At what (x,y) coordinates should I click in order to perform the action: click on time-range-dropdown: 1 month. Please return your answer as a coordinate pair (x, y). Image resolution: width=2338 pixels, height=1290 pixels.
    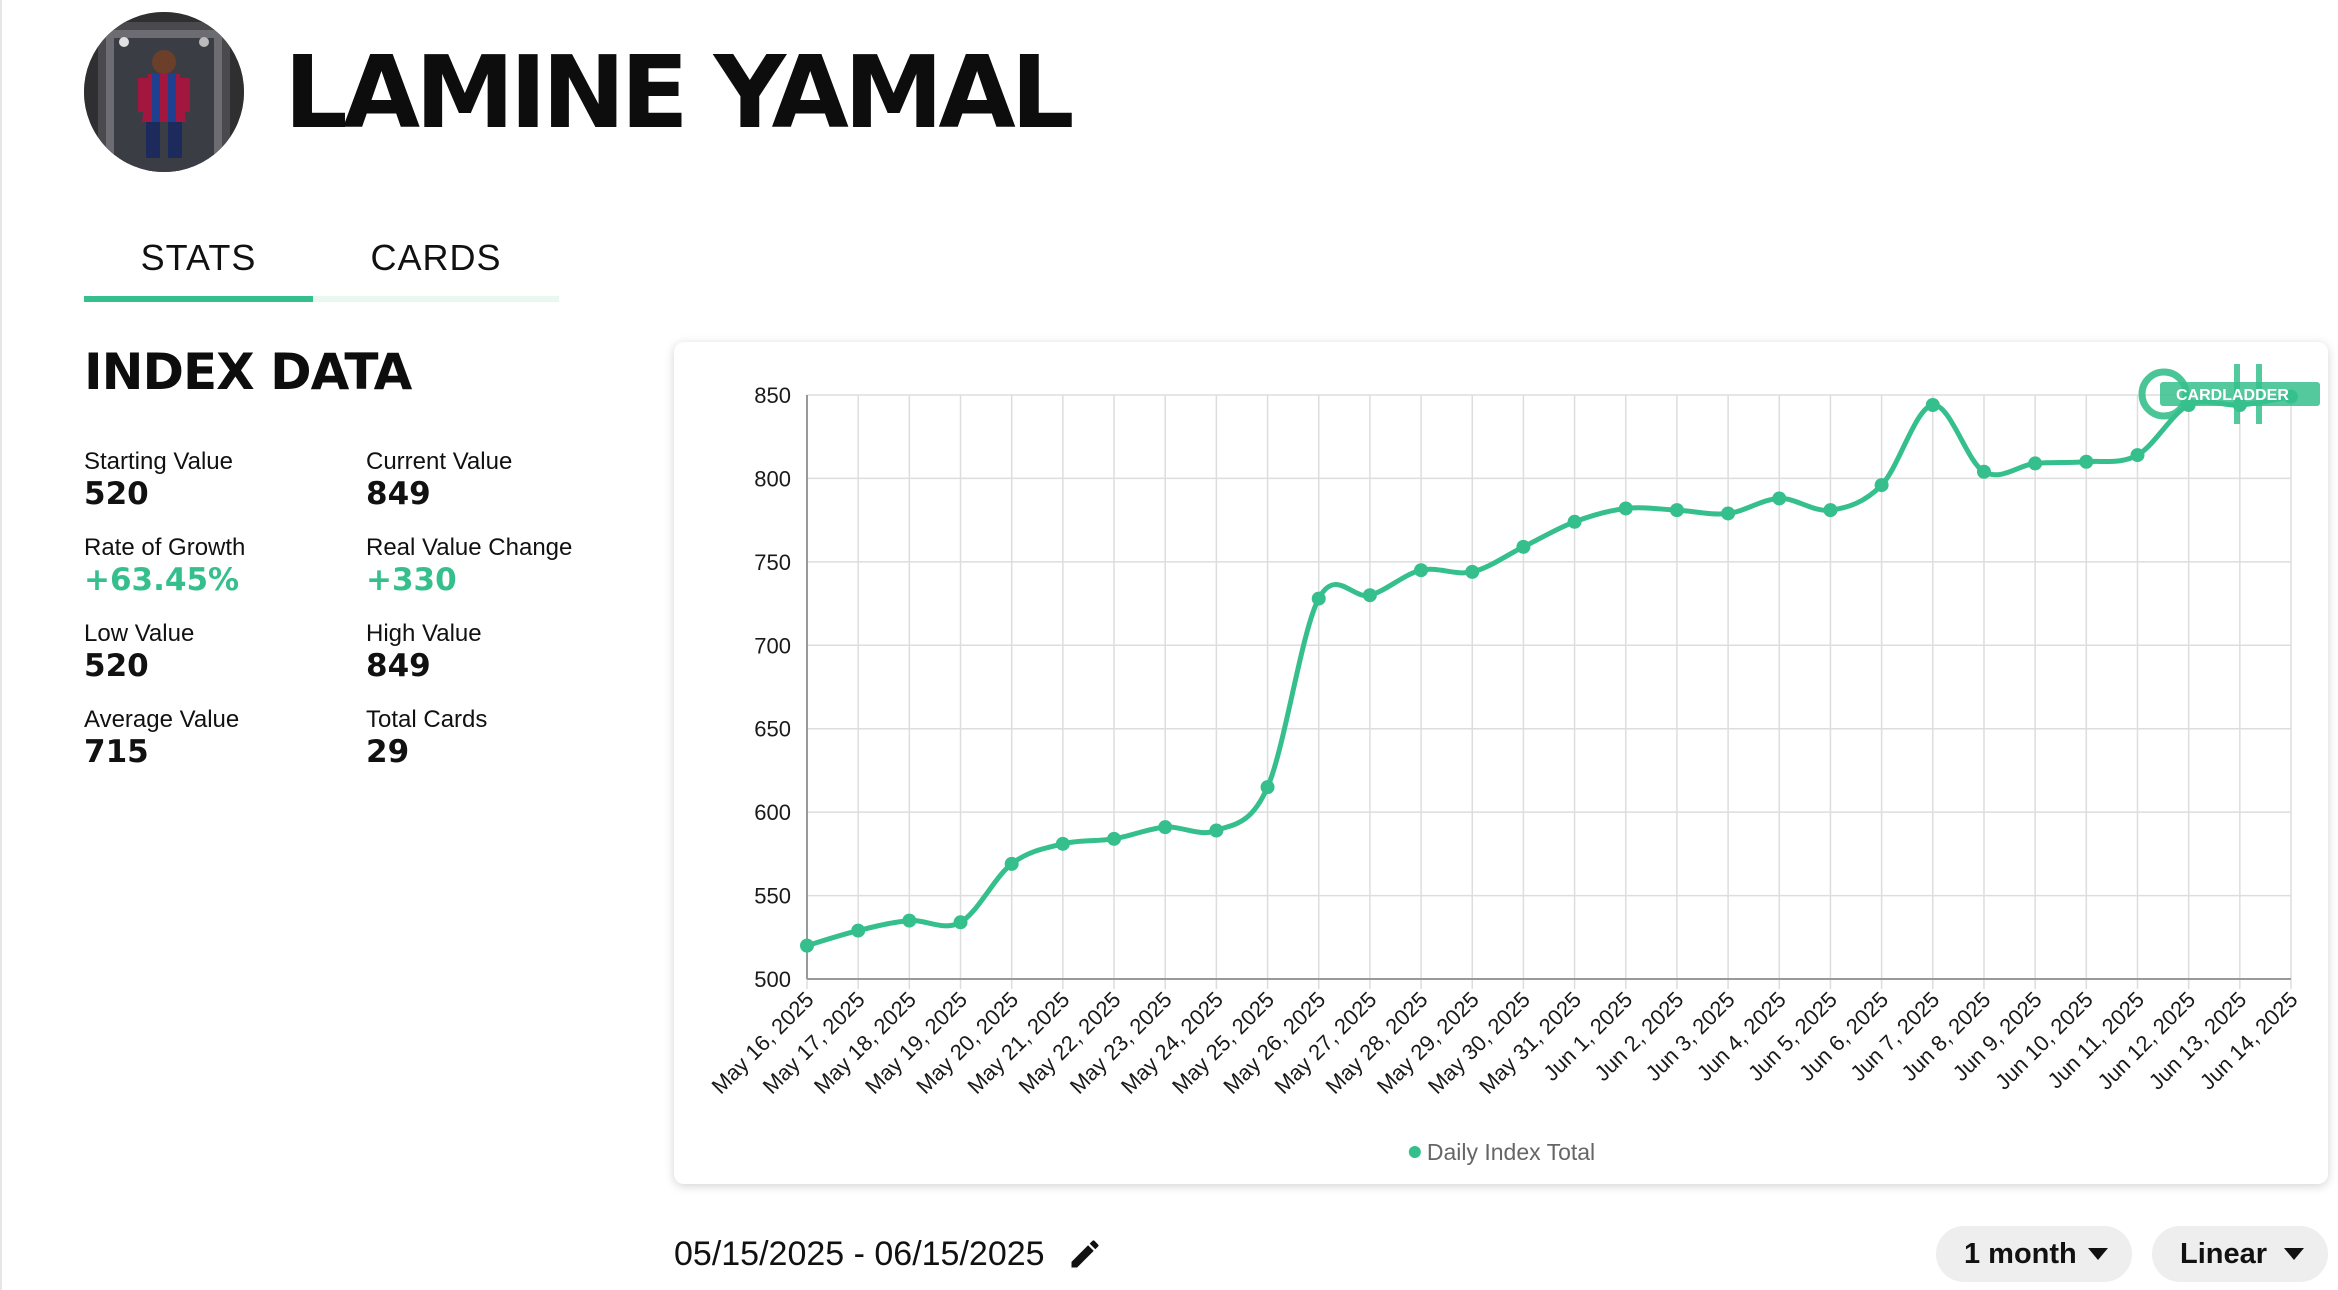
    Looking at the image, I should click on (2034, 1254).